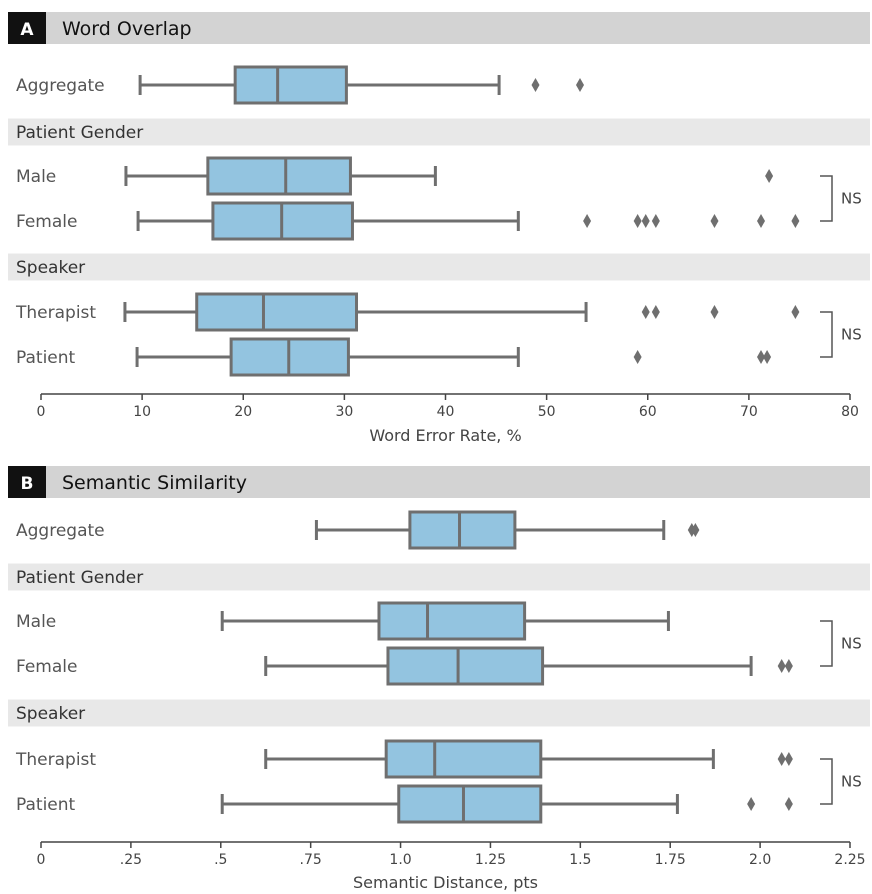  I want to click on x-tick-label: 2.25, so click(849, 860).